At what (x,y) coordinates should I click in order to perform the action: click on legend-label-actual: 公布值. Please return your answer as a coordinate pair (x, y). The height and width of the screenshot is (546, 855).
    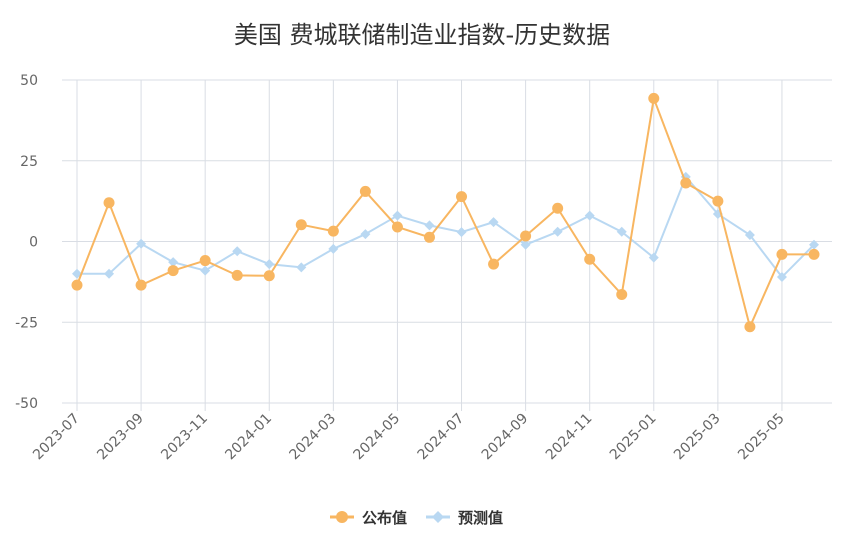
    Looking at the image, I should click on (384, 518).